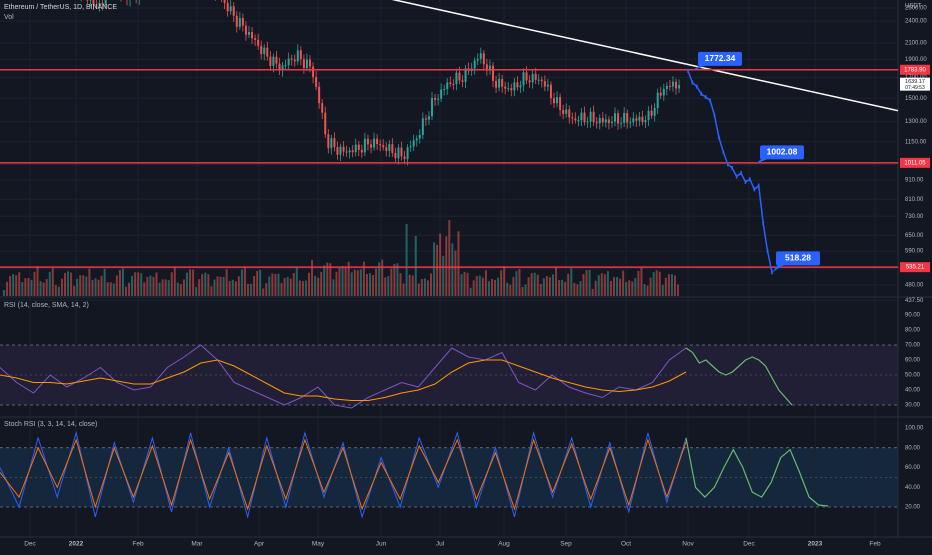  What do you see at coordinates (50, 424) in the screenshot?
I see `stoch-rsi-indicator-label: Stoch RSI (3, 3, 14, 14, close)` at bounding box center [50, 424].